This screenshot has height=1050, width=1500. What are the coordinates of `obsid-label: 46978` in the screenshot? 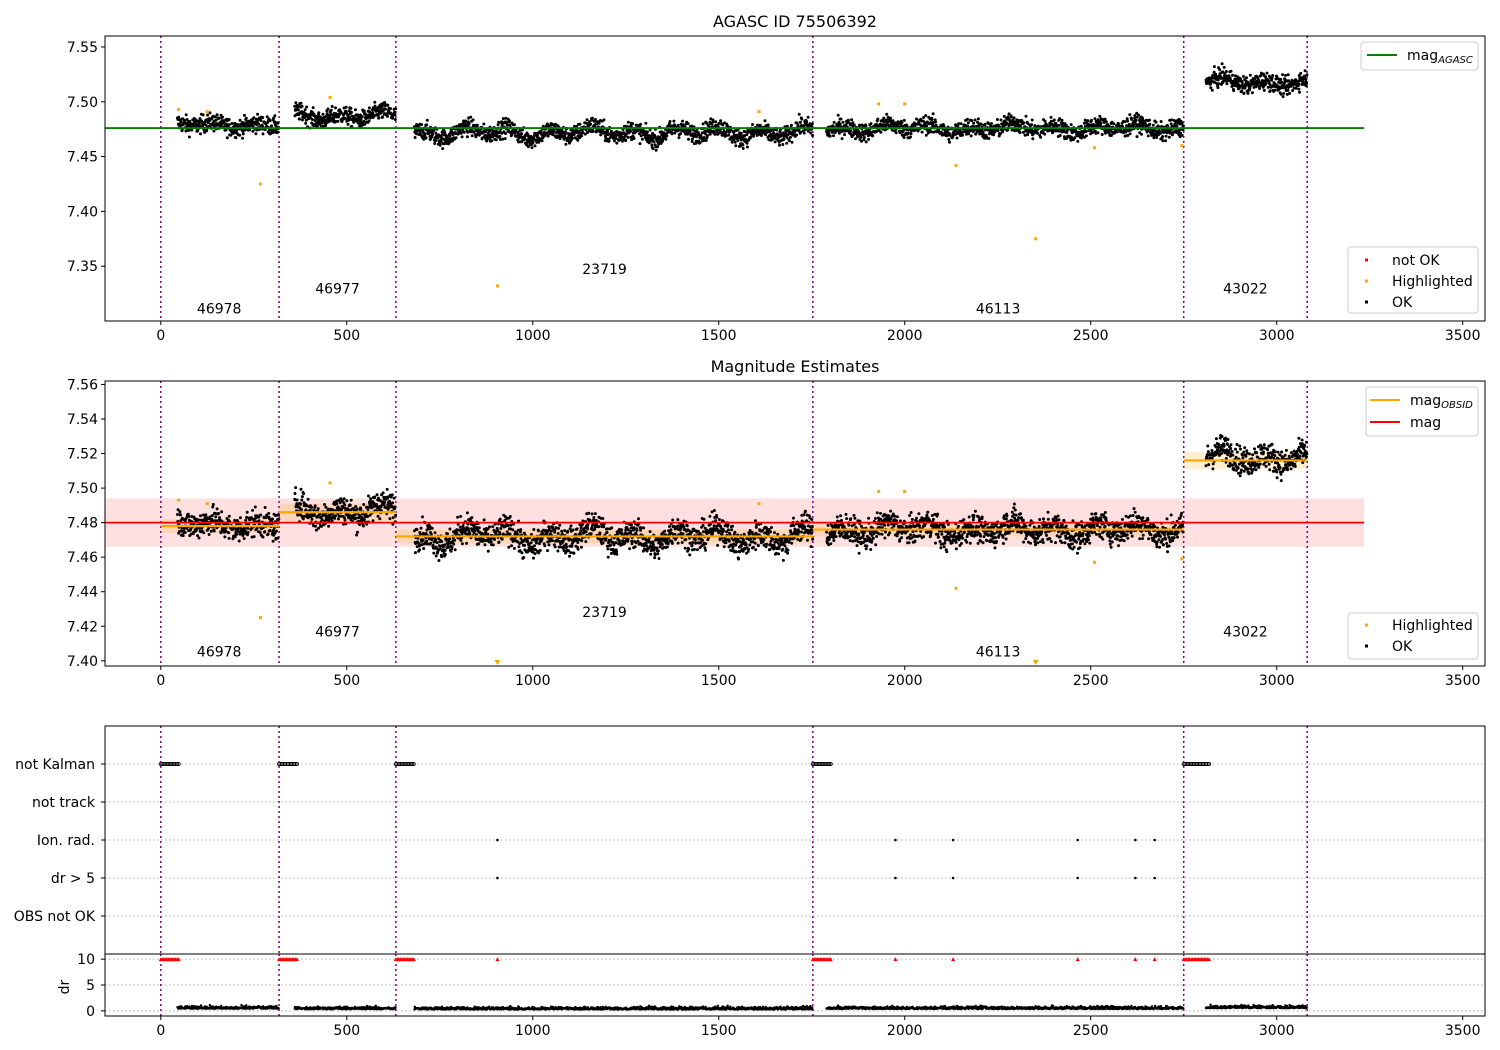 It's located at (219, 309).